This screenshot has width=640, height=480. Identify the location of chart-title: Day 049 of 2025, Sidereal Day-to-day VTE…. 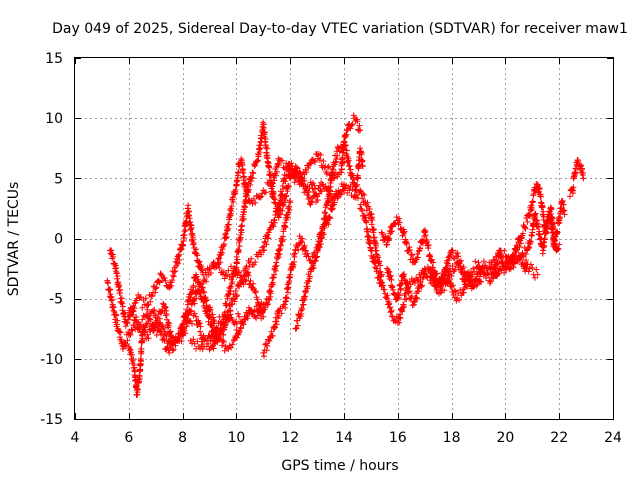
(340, 29).